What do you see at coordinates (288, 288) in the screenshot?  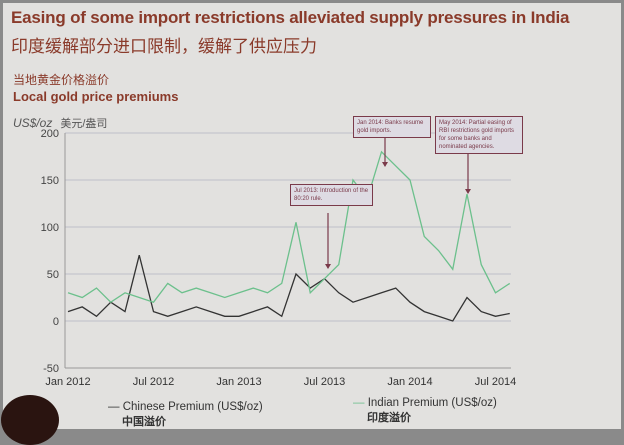 I see `chinese-premium-line` at bounding box center [288, 288].